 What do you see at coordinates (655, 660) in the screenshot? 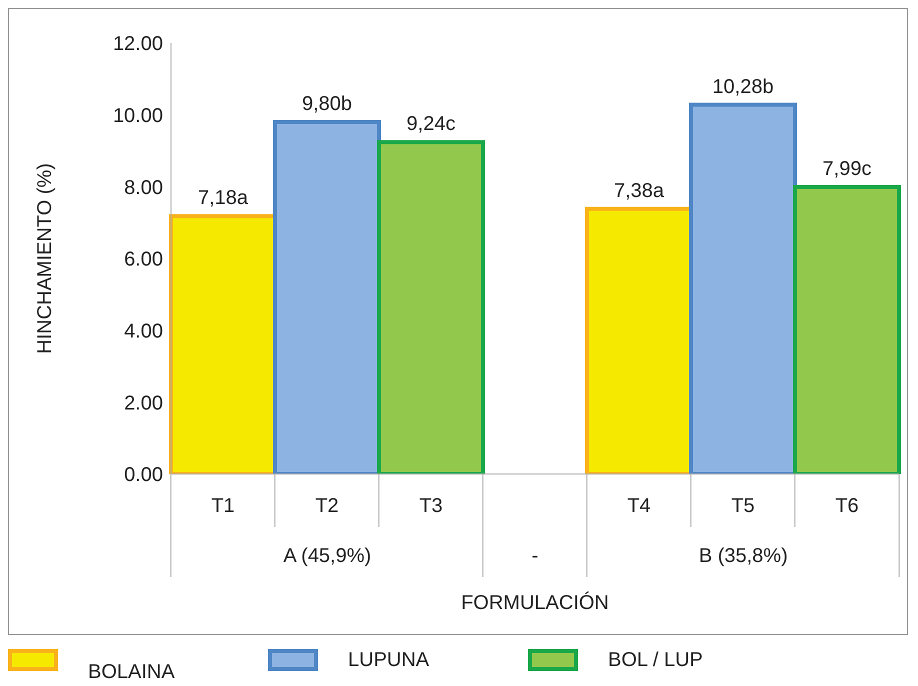
I see `legend-label: BOL / LUP` at bounding box center [655, 660].